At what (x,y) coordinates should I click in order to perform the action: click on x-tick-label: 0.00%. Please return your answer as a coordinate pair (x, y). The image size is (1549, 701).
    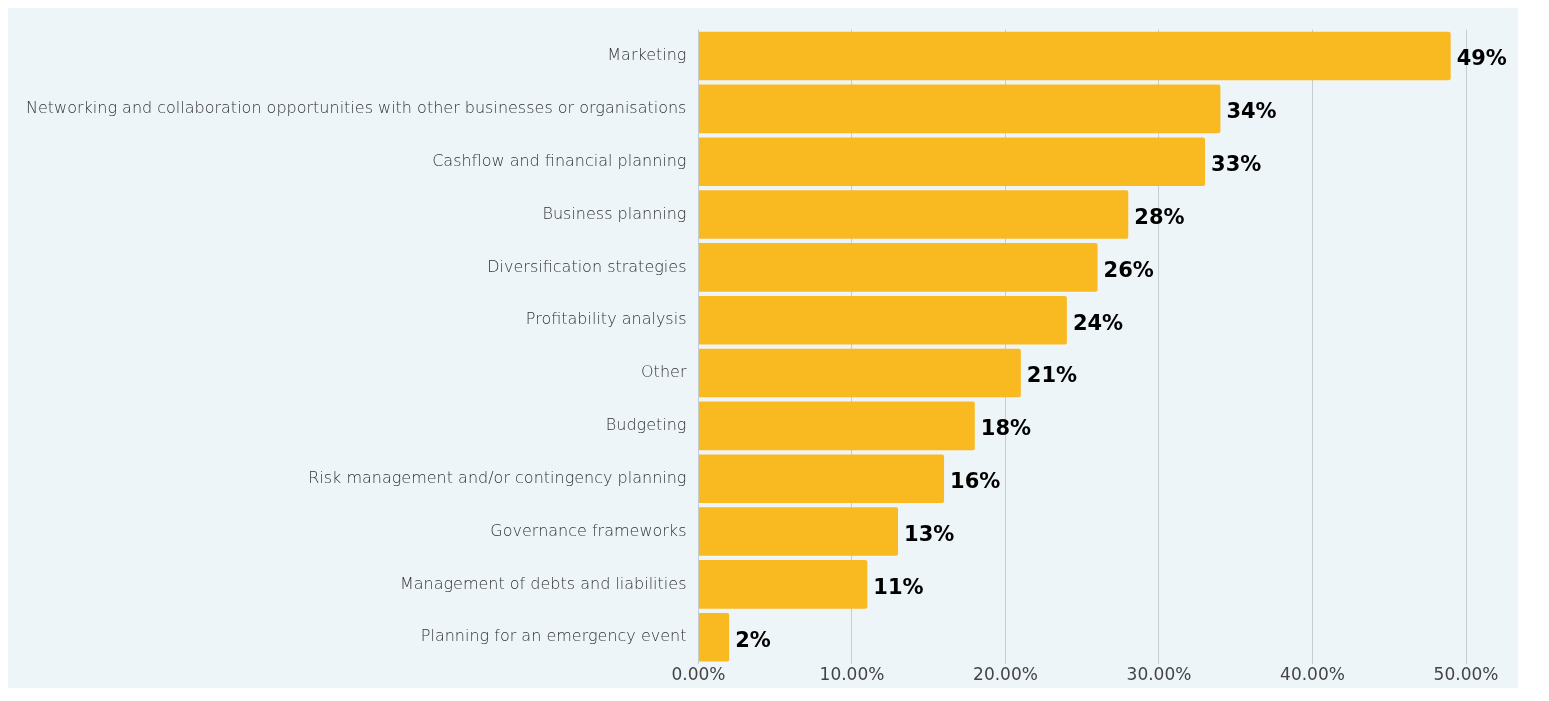
    Looking at the image, I should click on (698, 674).